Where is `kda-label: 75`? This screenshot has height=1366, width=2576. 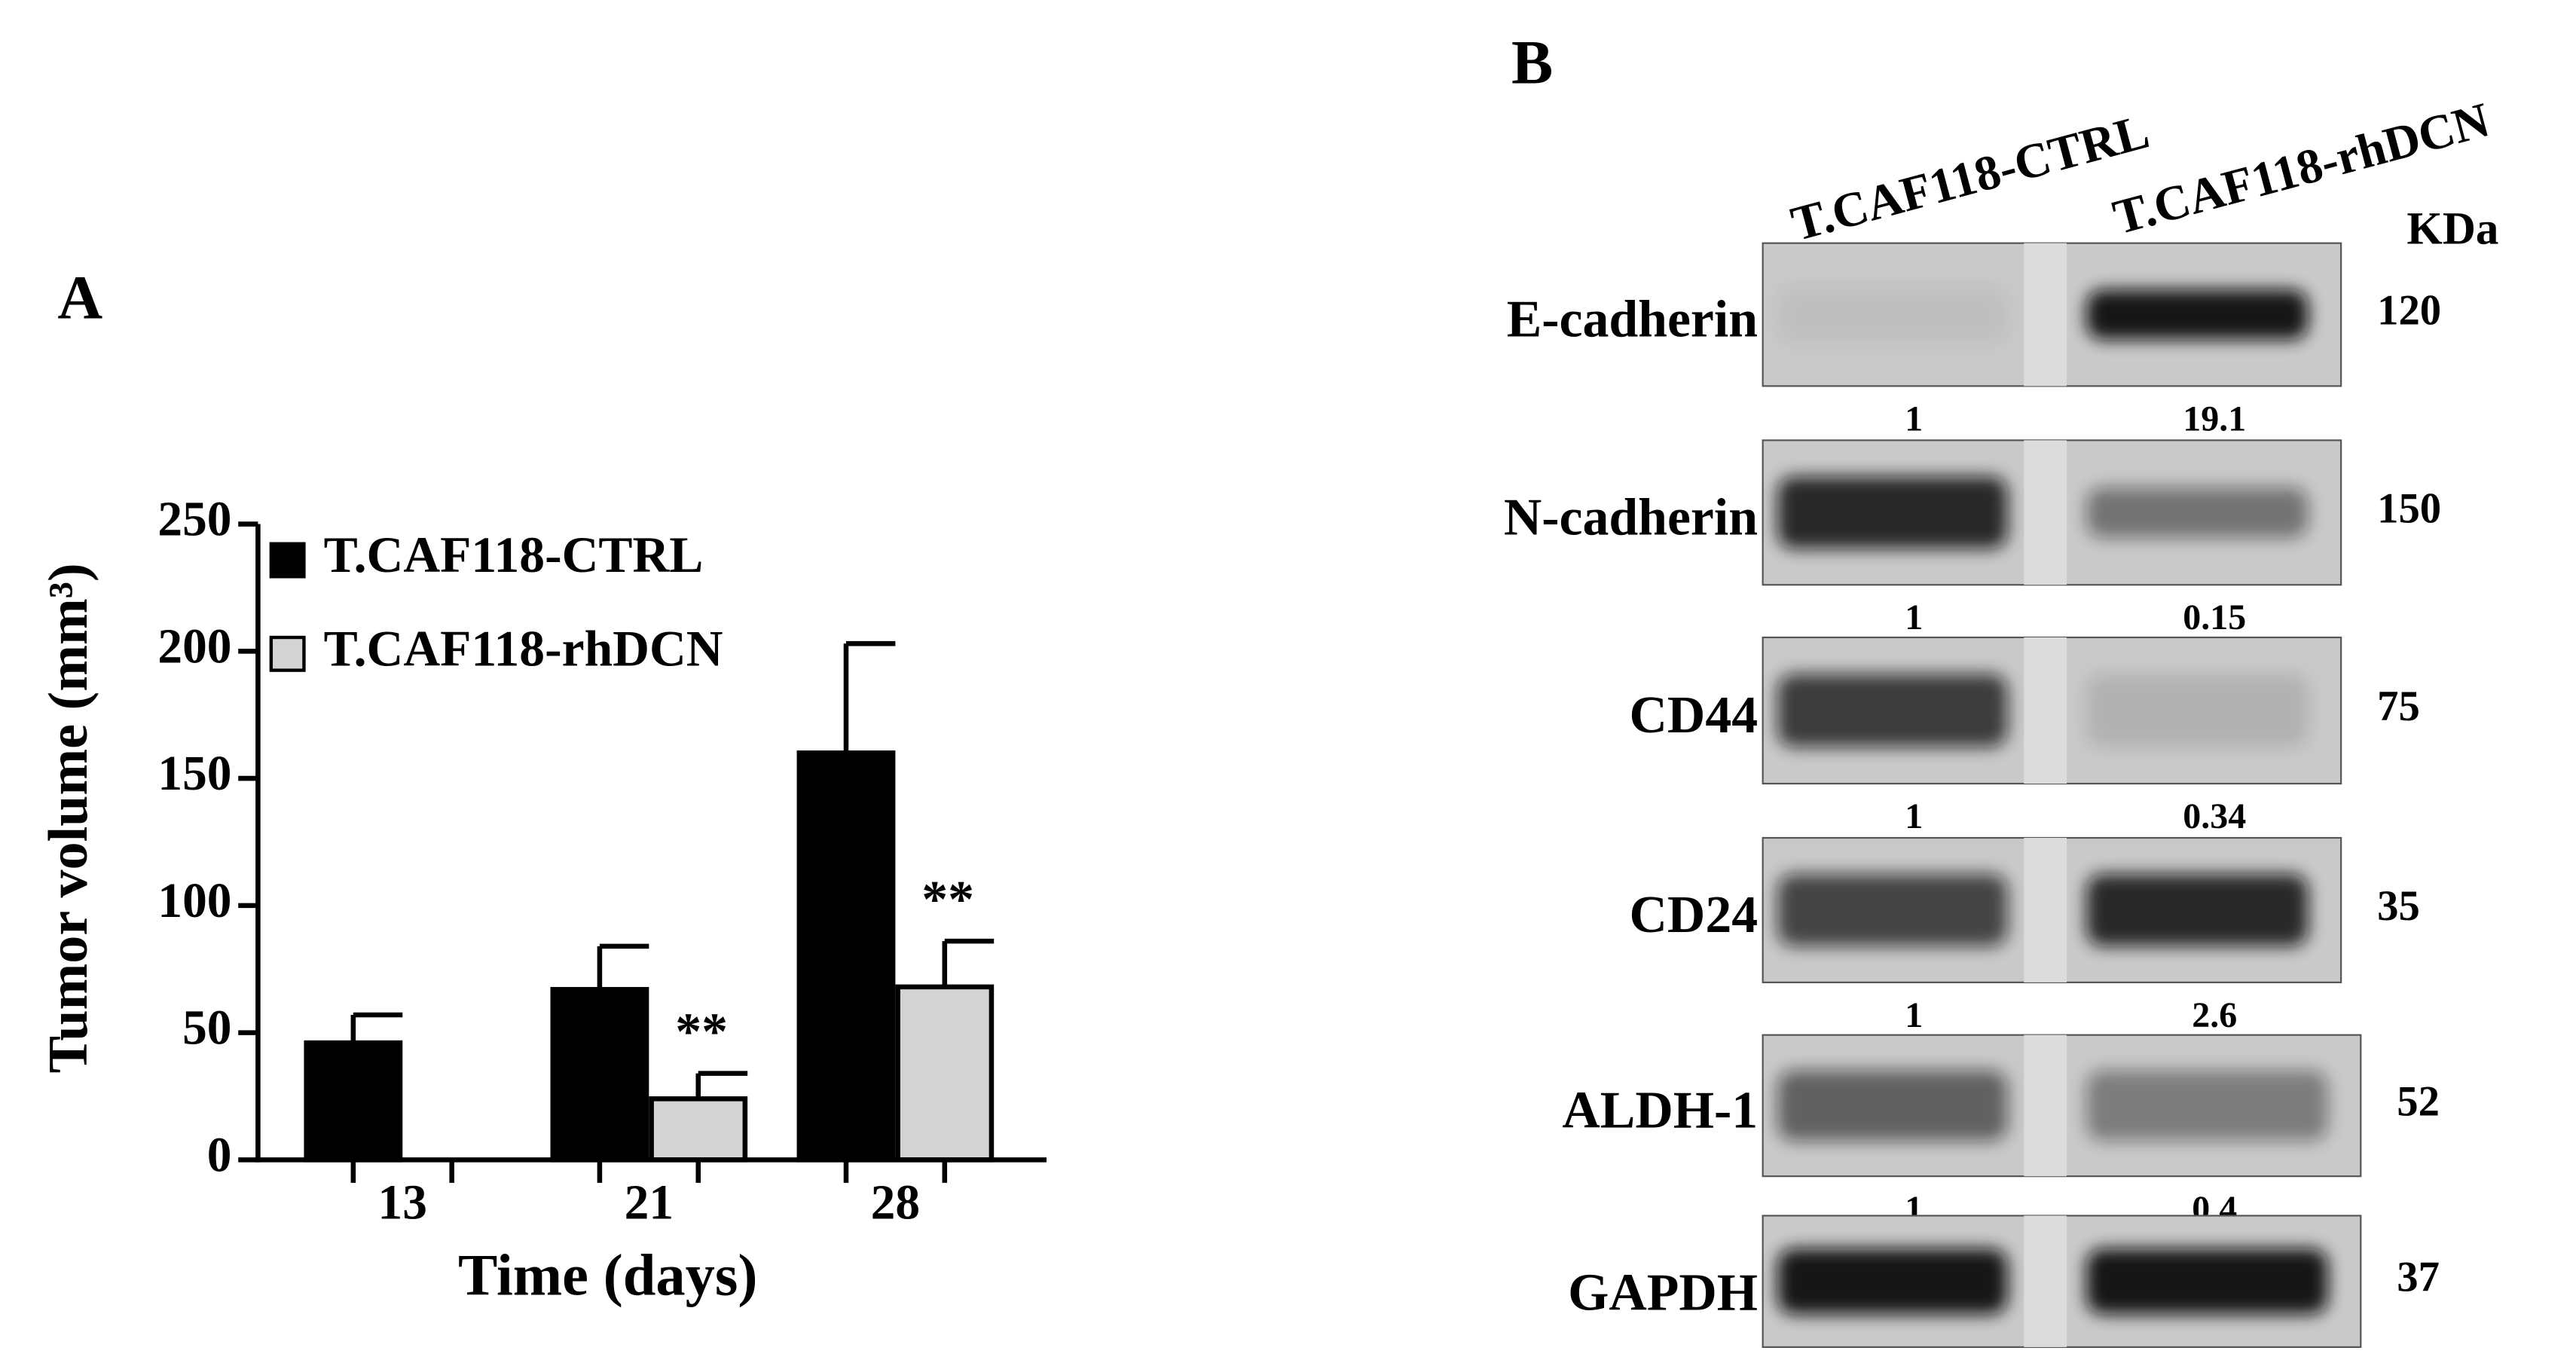
kda-label: 75 is located at coordinates (2398, 706).